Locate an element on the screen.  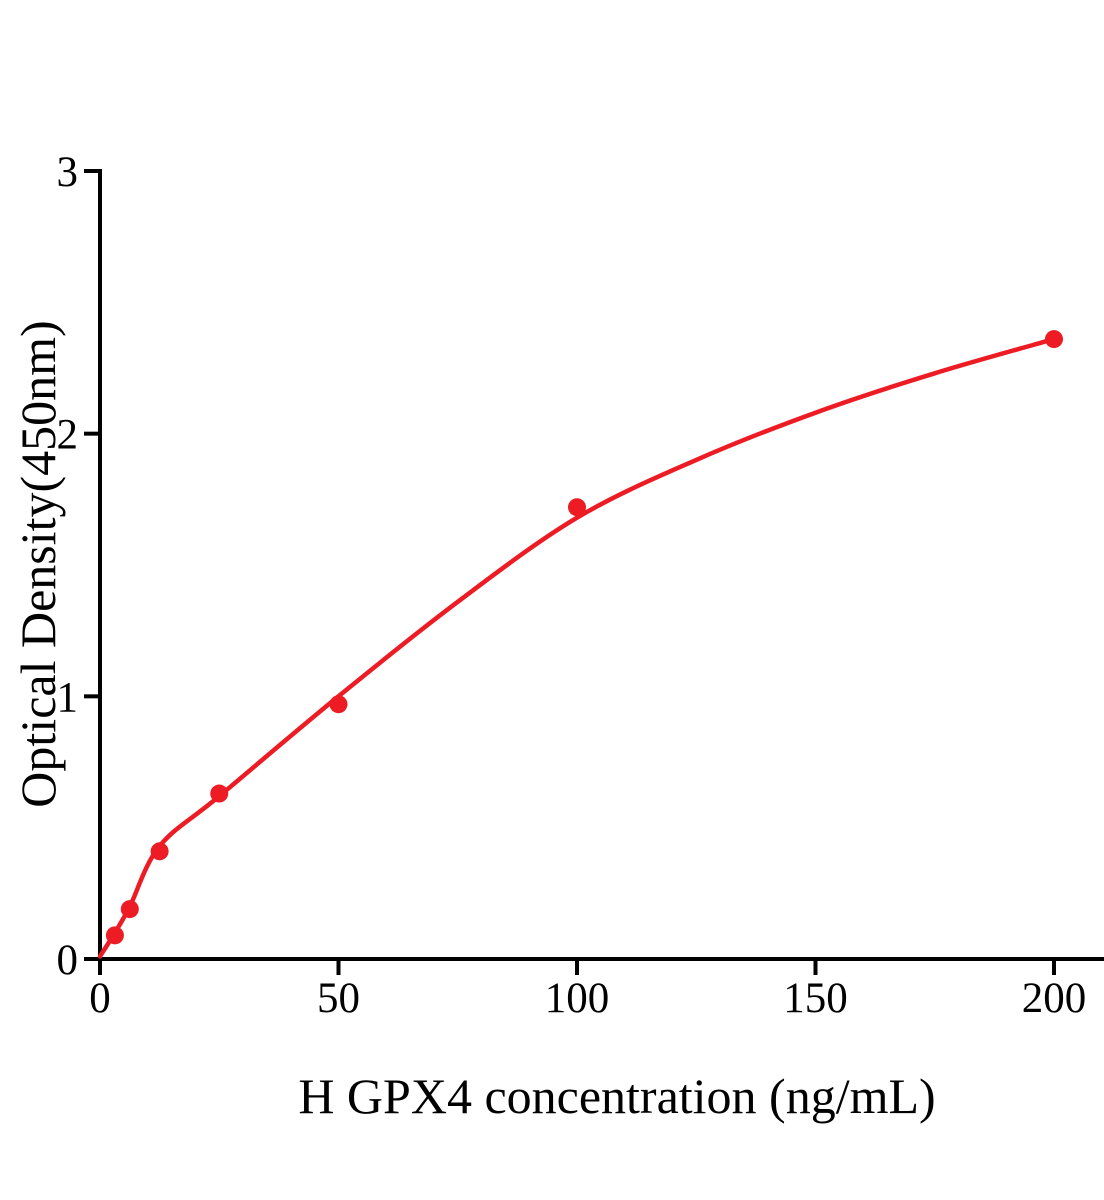
x-axis-title: H GPX4 concentration (ng/mL) is located at coordinates (617, 1096).